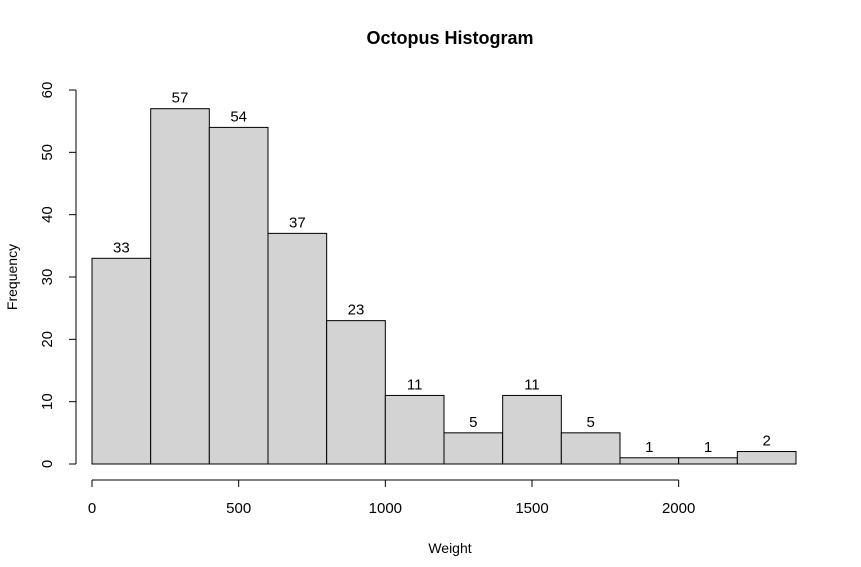 This screenshot has width=861, height=567. What do you see at coordinates (297, 222) in the screenshot?
I see `bar-count-label: 37` at bounding box center [297, 222].